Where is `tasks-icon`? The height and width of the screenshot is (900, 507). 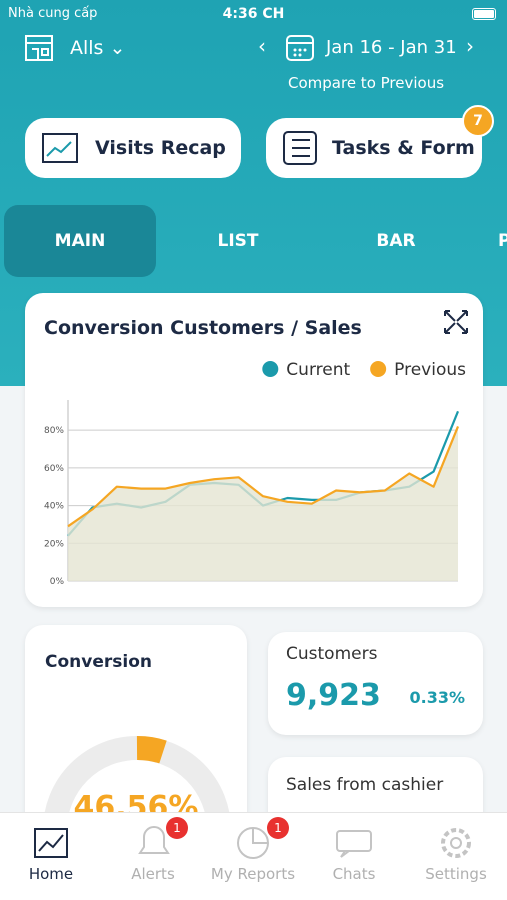
tasks-icon is located at coordinates (300, 148).